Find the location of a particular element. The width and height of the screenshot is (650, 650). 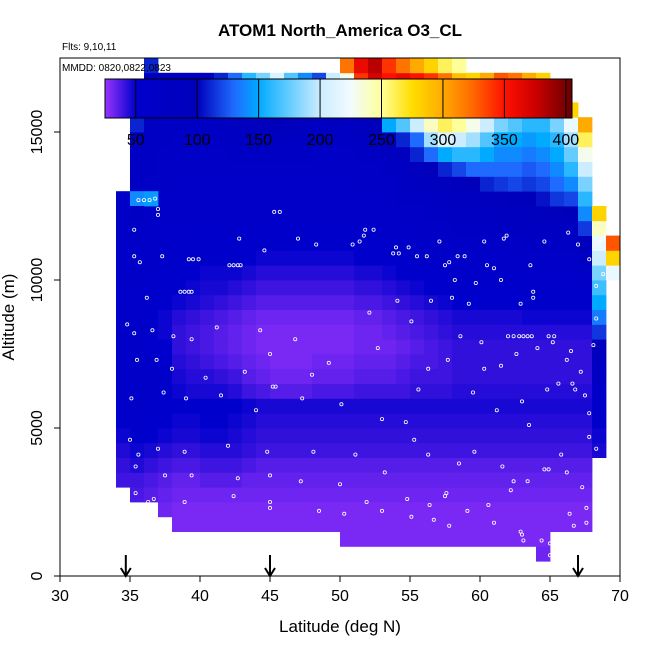

x-tick-label: 35 is located at coordinates (130, 596).